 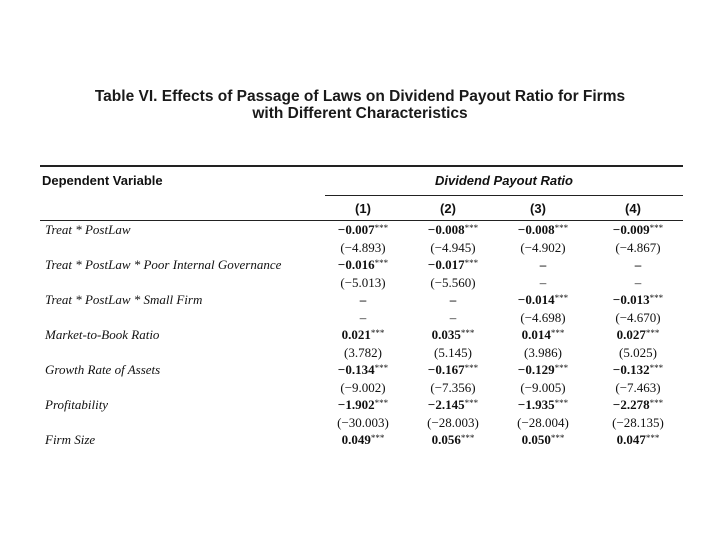 I want to click on coefficient-cell: −0.167***, so click(x=453, y=370).